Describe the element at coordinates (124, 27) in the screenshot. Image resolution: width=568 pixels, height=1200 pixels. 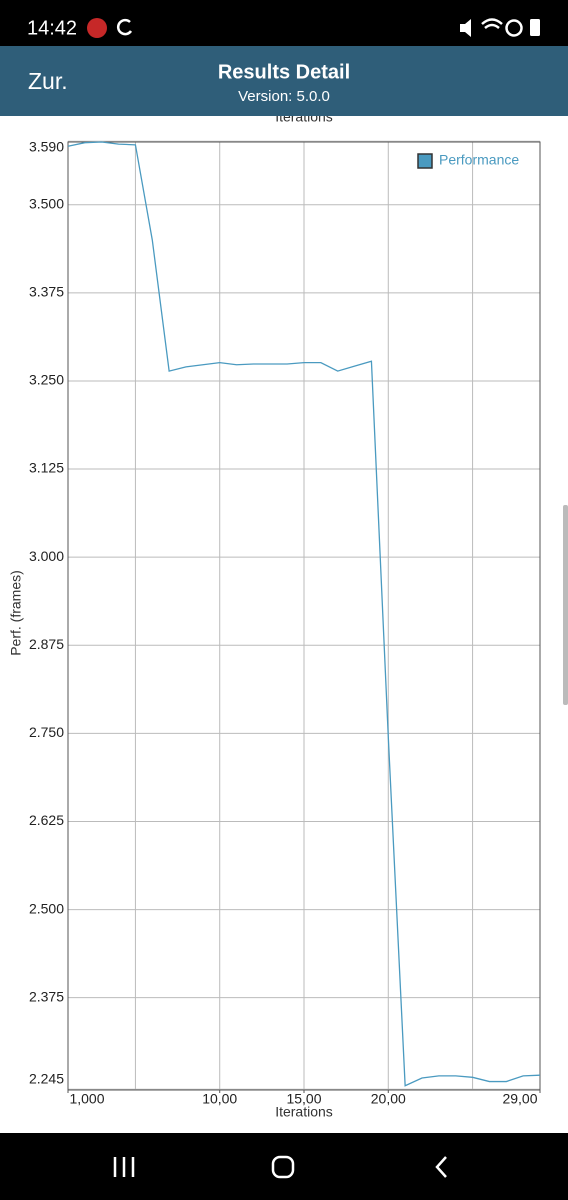
I see `sync-icon` at that location.